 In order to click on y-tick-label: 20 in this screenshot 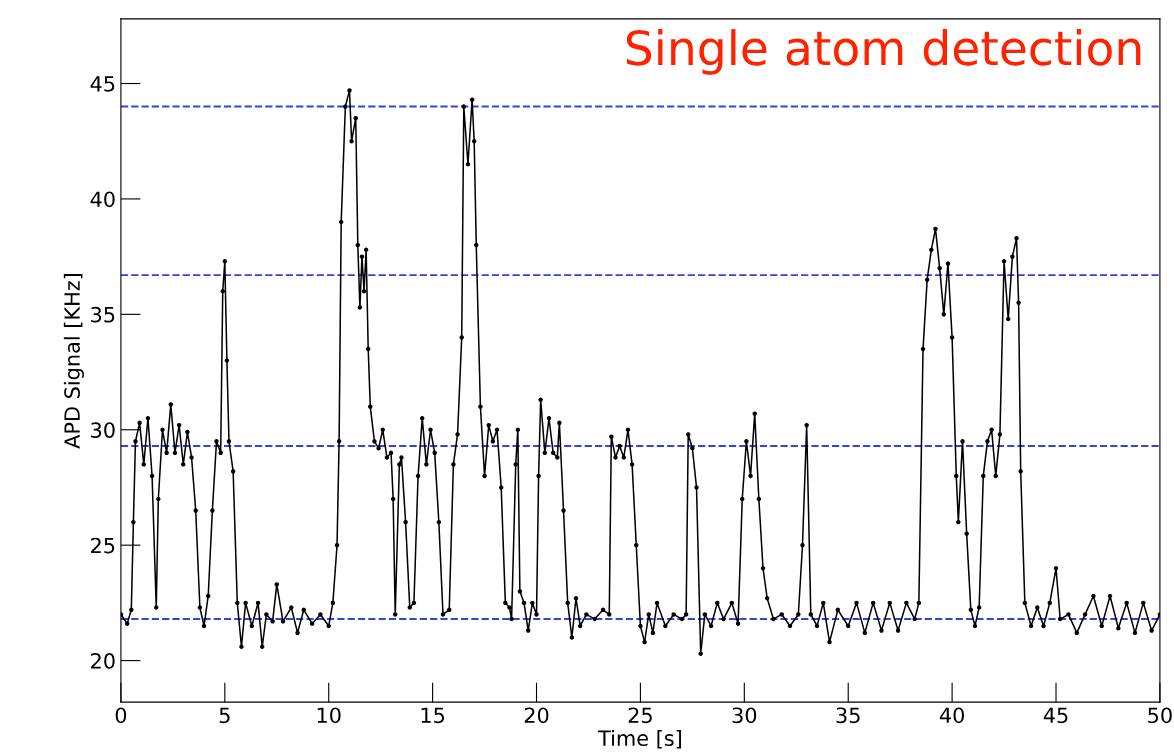, I will do `click(103, 661)`.